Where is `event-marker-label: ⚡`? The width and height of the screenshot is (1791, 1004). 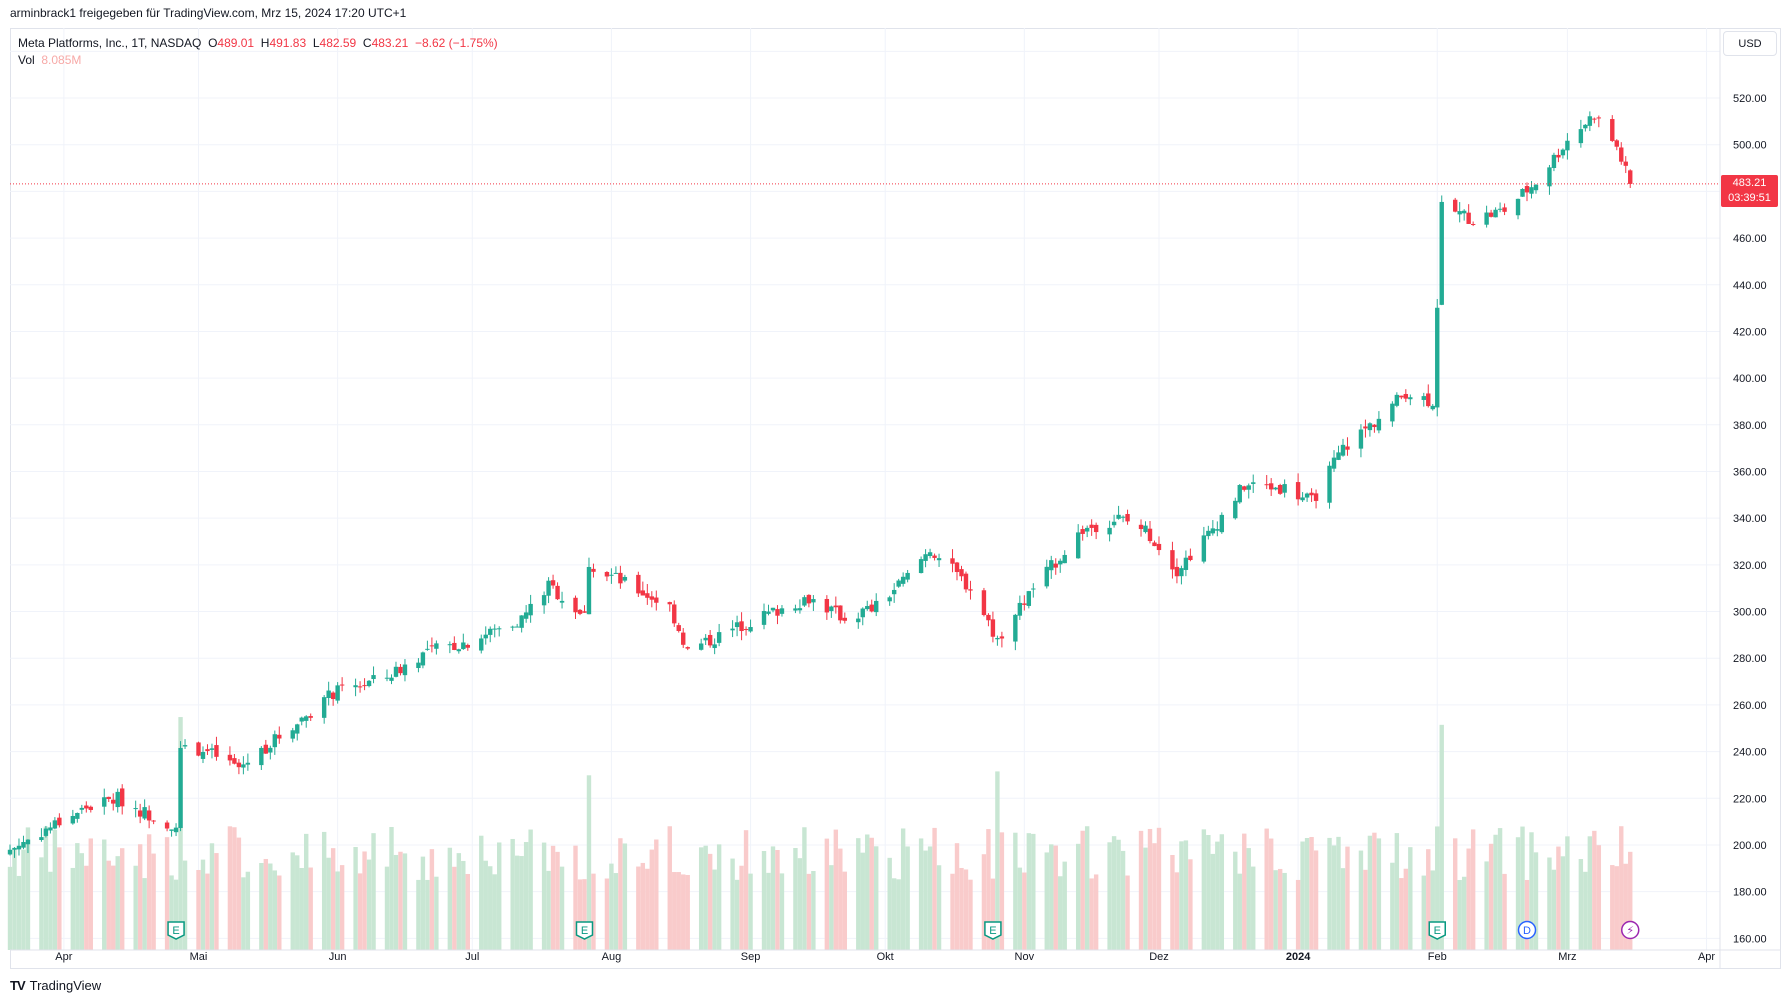
event-marker-label: ⚡ is located at coordinates (1630, 930).